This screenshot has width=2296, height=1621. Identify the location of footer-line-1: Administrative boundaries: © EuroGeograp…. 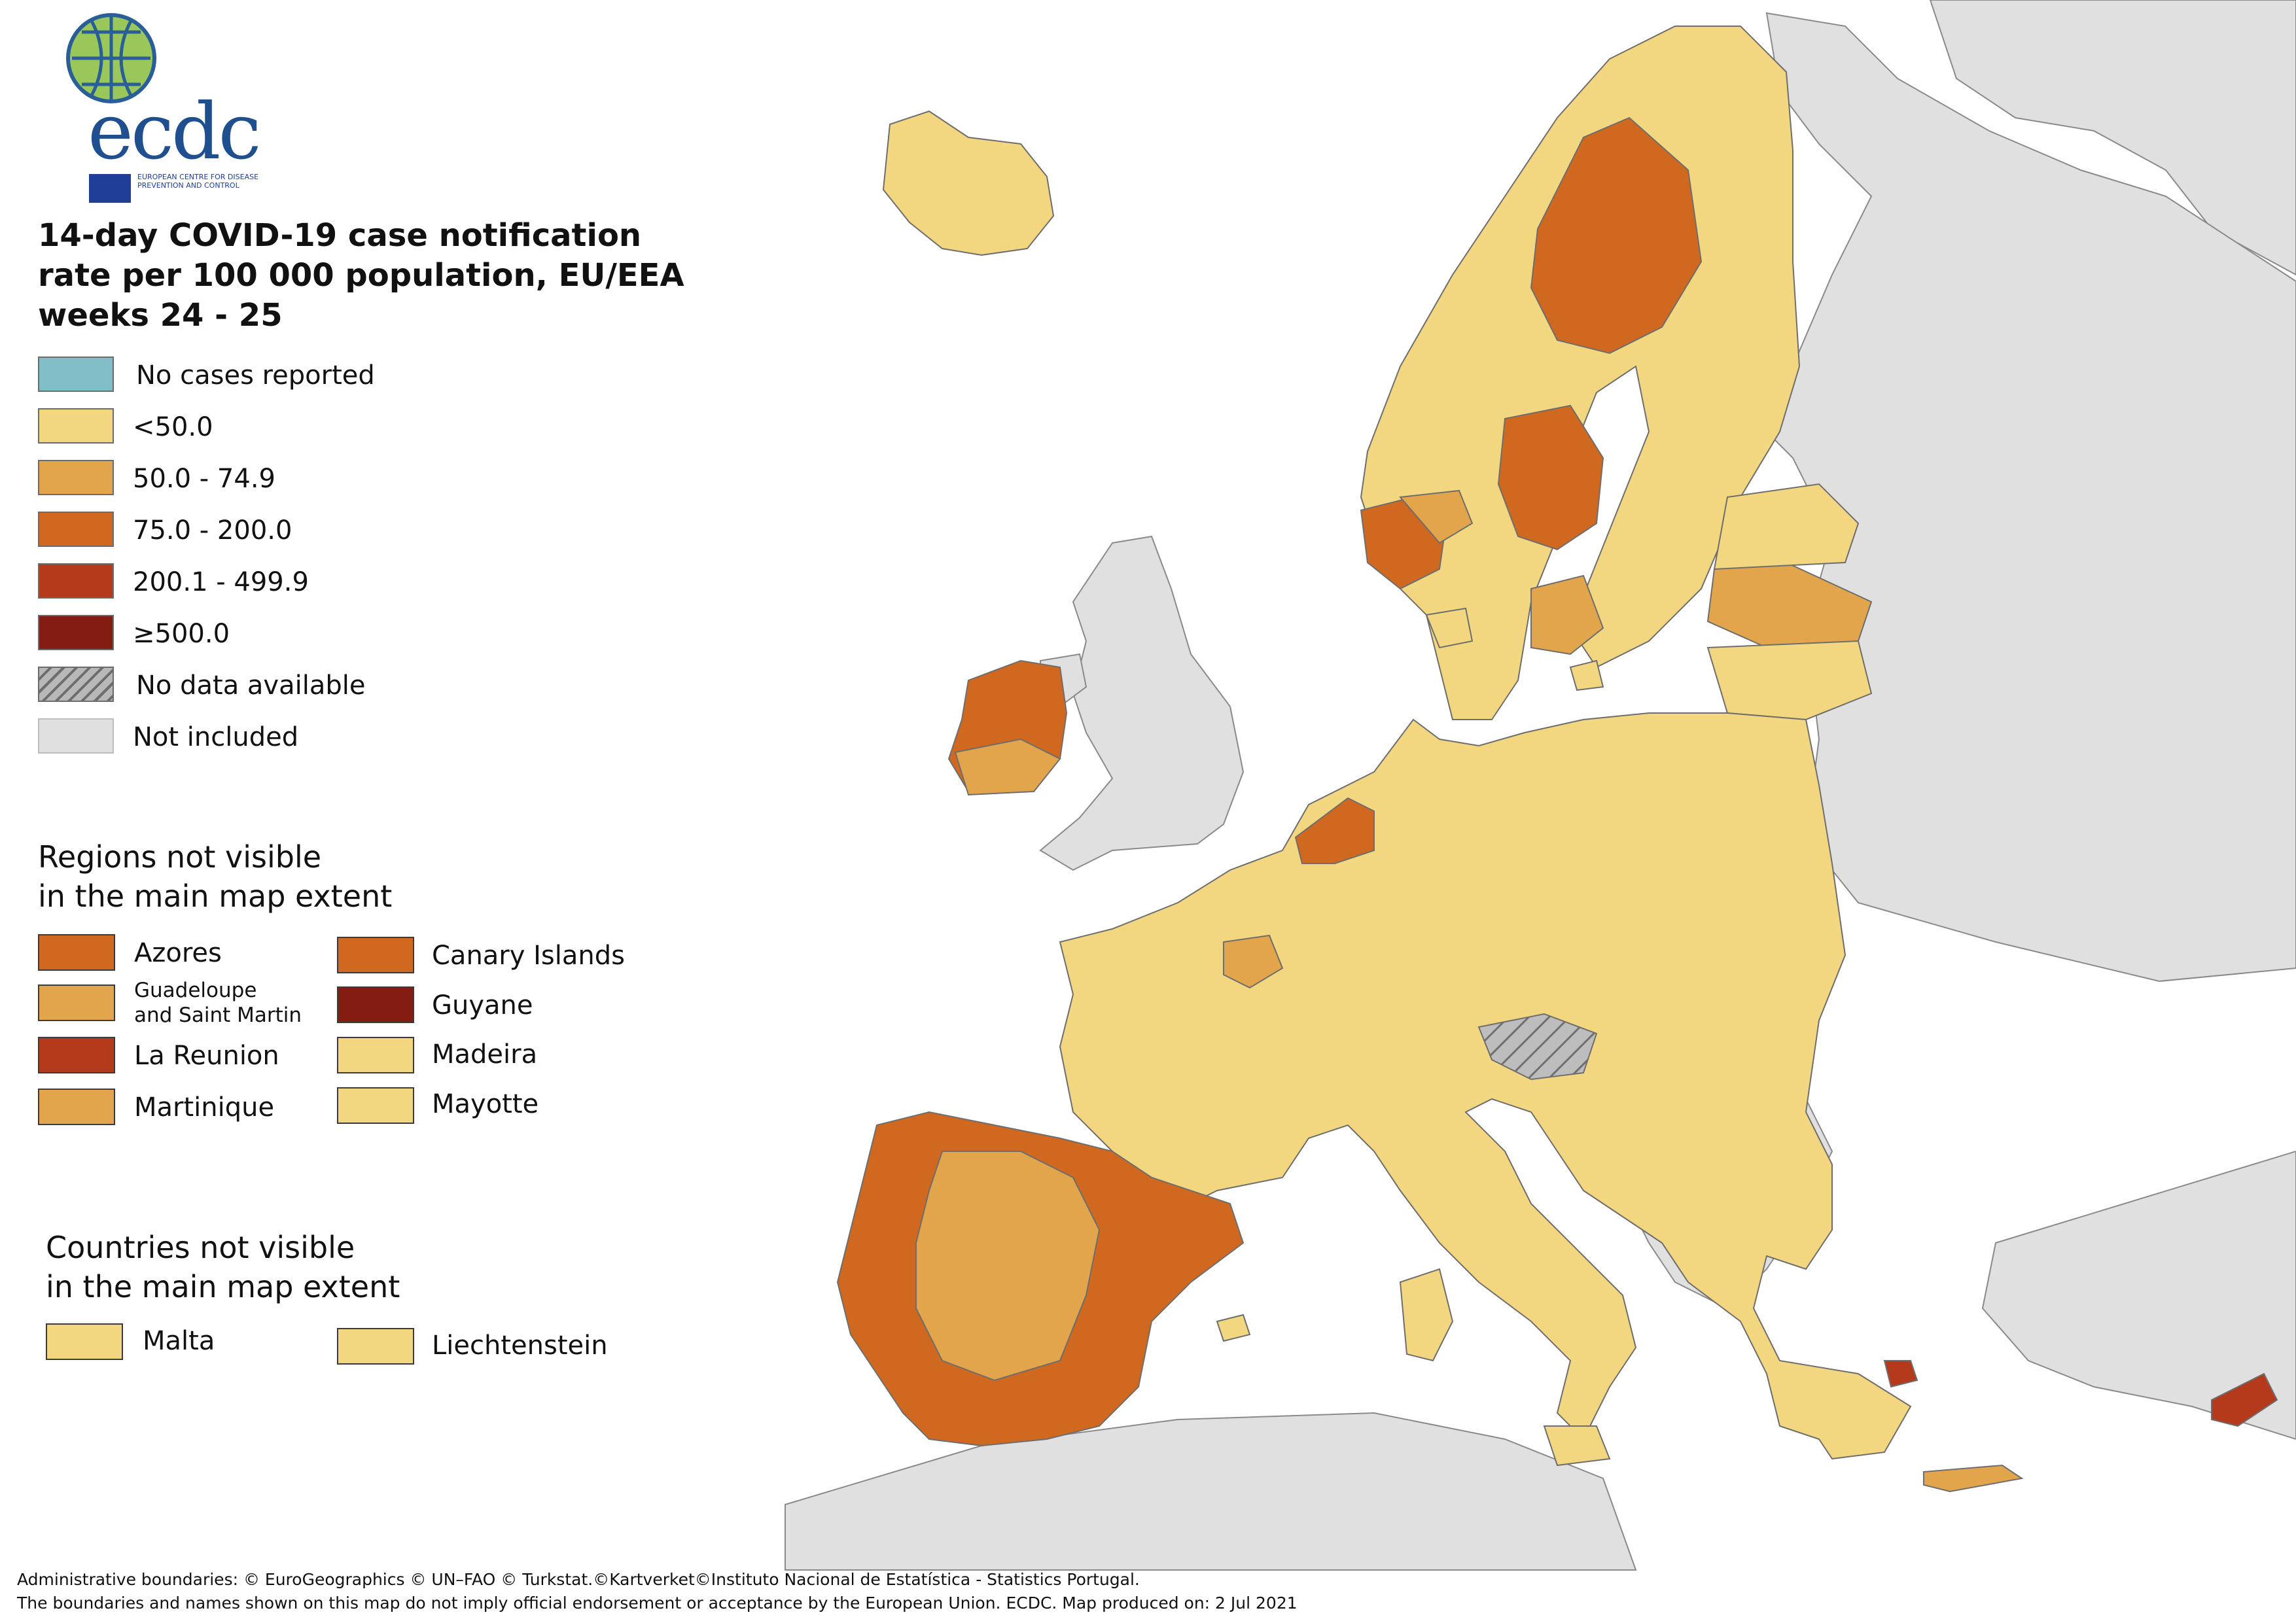
(579, 1579).